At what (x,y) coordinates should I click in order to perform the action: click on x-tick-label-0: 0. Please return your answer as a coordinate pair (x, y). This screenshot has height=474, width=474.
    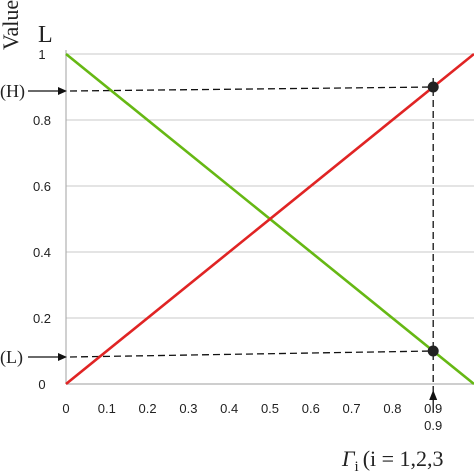
    Looking at the image, I should click on (65, 408).